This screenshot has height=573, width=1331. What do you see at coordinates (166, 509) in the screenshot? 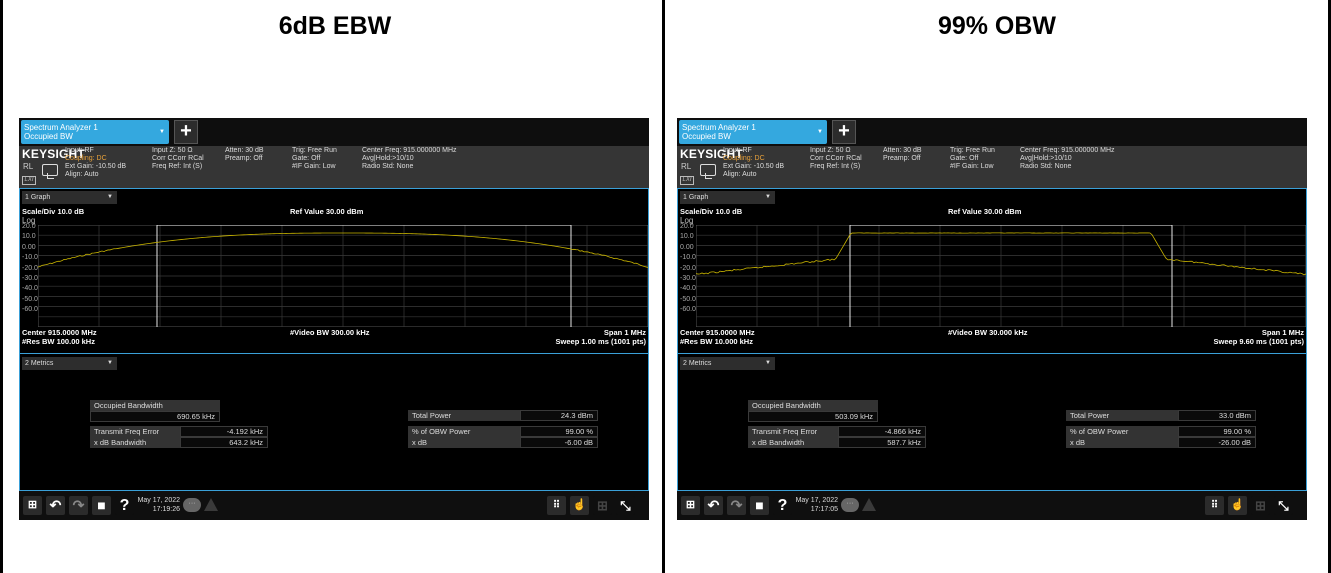
I see `time-text: 17:19:26` at bounding box center [166, 509].